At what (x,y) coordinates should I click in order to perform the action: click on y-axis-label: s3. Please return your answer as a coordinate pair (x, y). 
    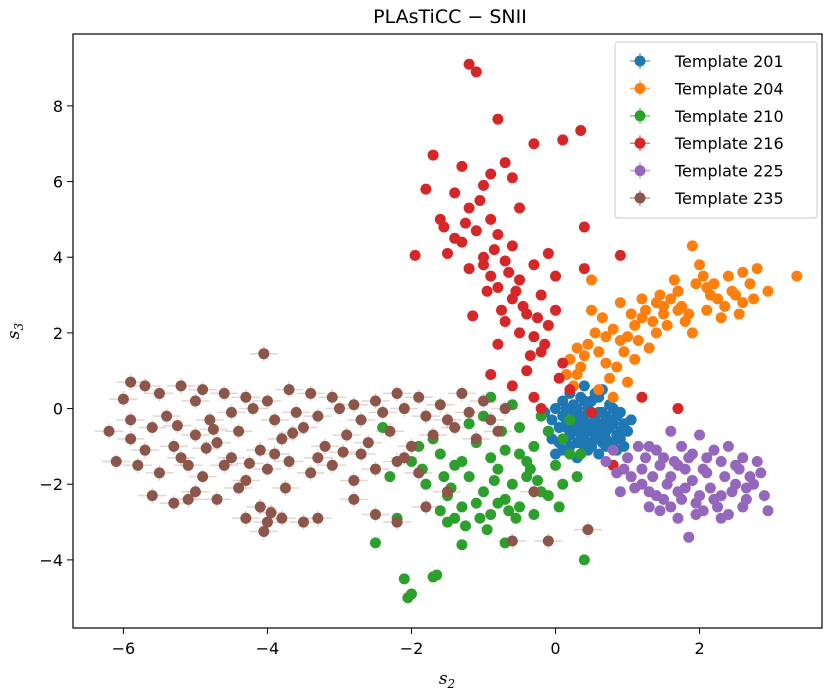
    Looking at the image, I should click on (15, 330).